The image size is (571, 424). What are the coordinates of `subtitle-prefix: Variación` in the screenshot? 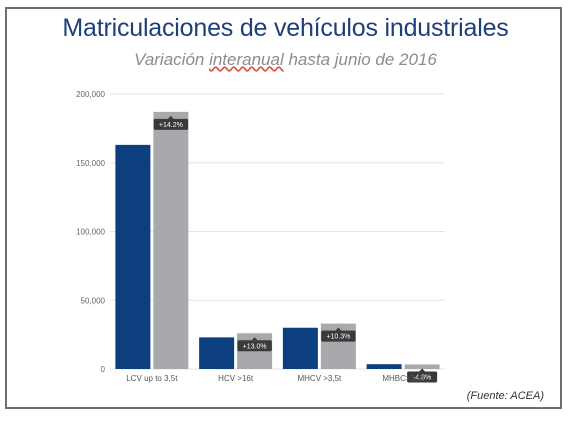 It's located at (172, 59).